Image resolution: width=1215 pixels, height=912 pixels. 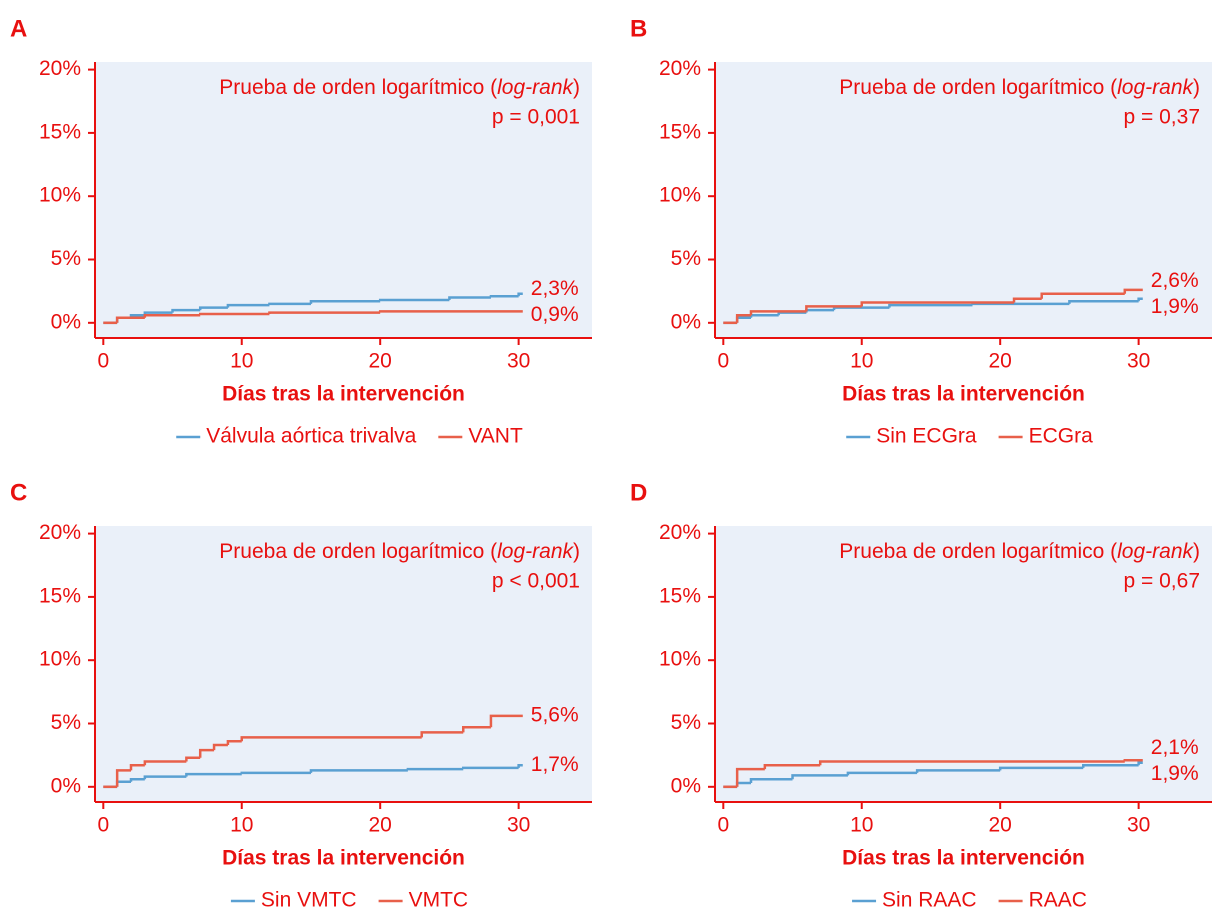 I want to click on p-value: p = 0,67, so click(x=1162, y=581).